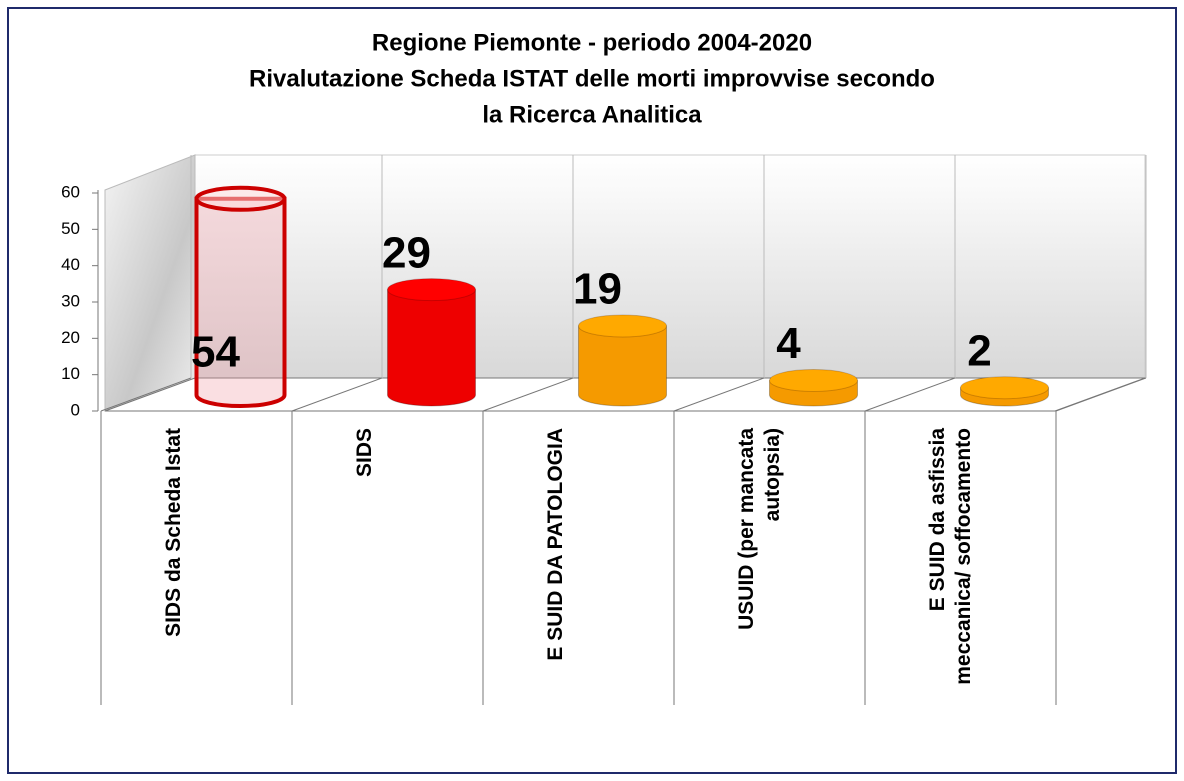 The image size is (1184, 781). I want to click on y-tick-label: 0, so click(75, 409).